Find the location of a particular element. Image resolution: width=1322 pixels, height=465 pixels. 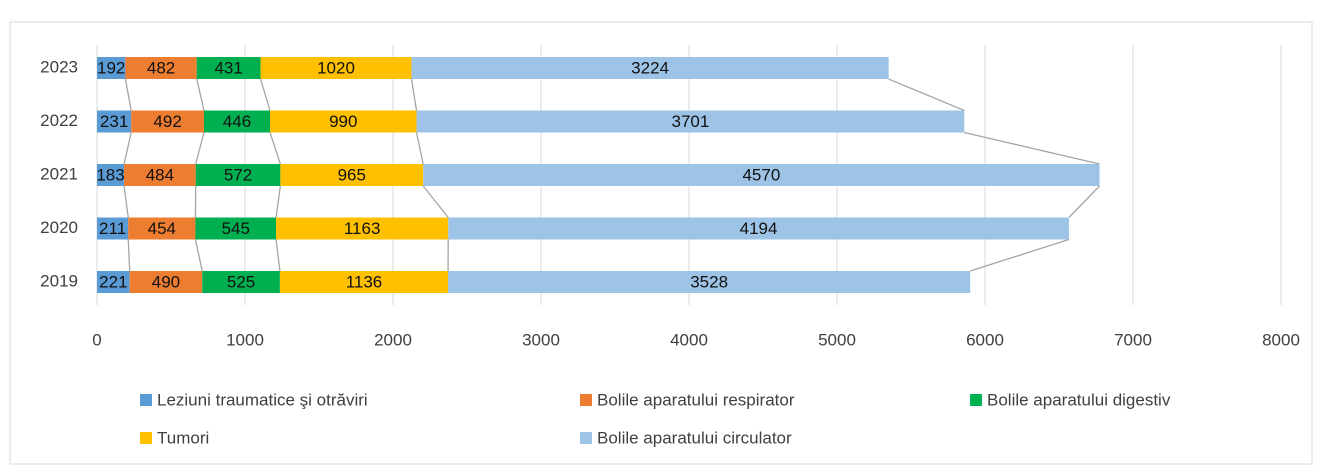

data-label: 454 is located at coordinates (162, 228).